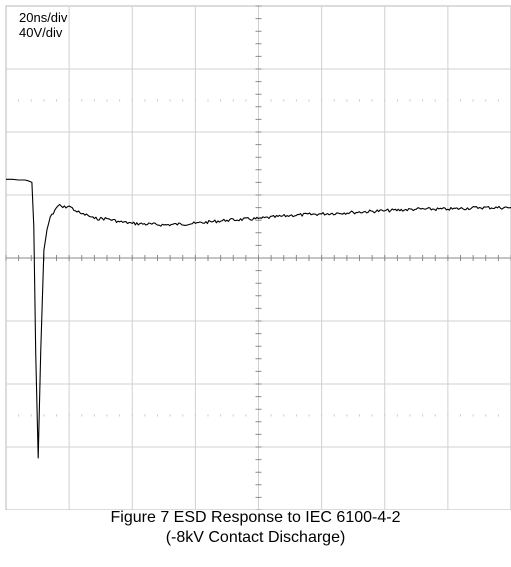 This screenshot has height=567, width=511. Describe the element at coordinates (255, 537) in the screenshot. I see `figure-caption-subtitle: (-8kV Contact Discharge)` at that location.